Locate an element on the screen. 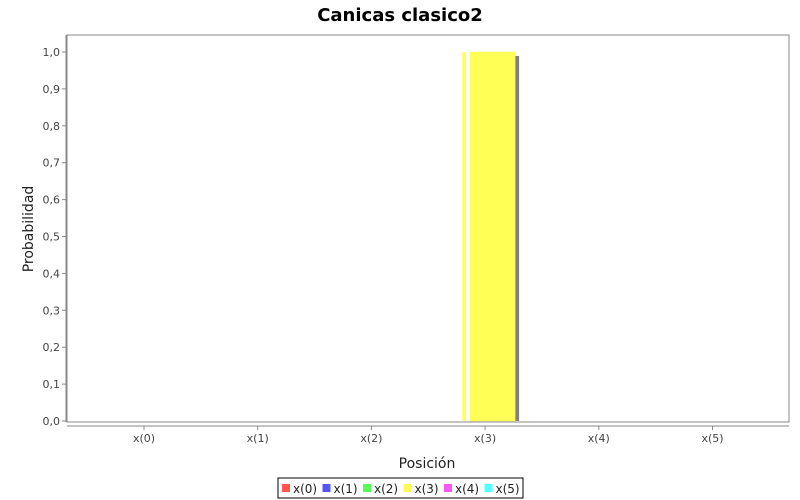 This screenshot has width=800, height=500. legend: x(0) x(1) x(2) x(3) x(4) x(5) is located at coordinates (400, 488).